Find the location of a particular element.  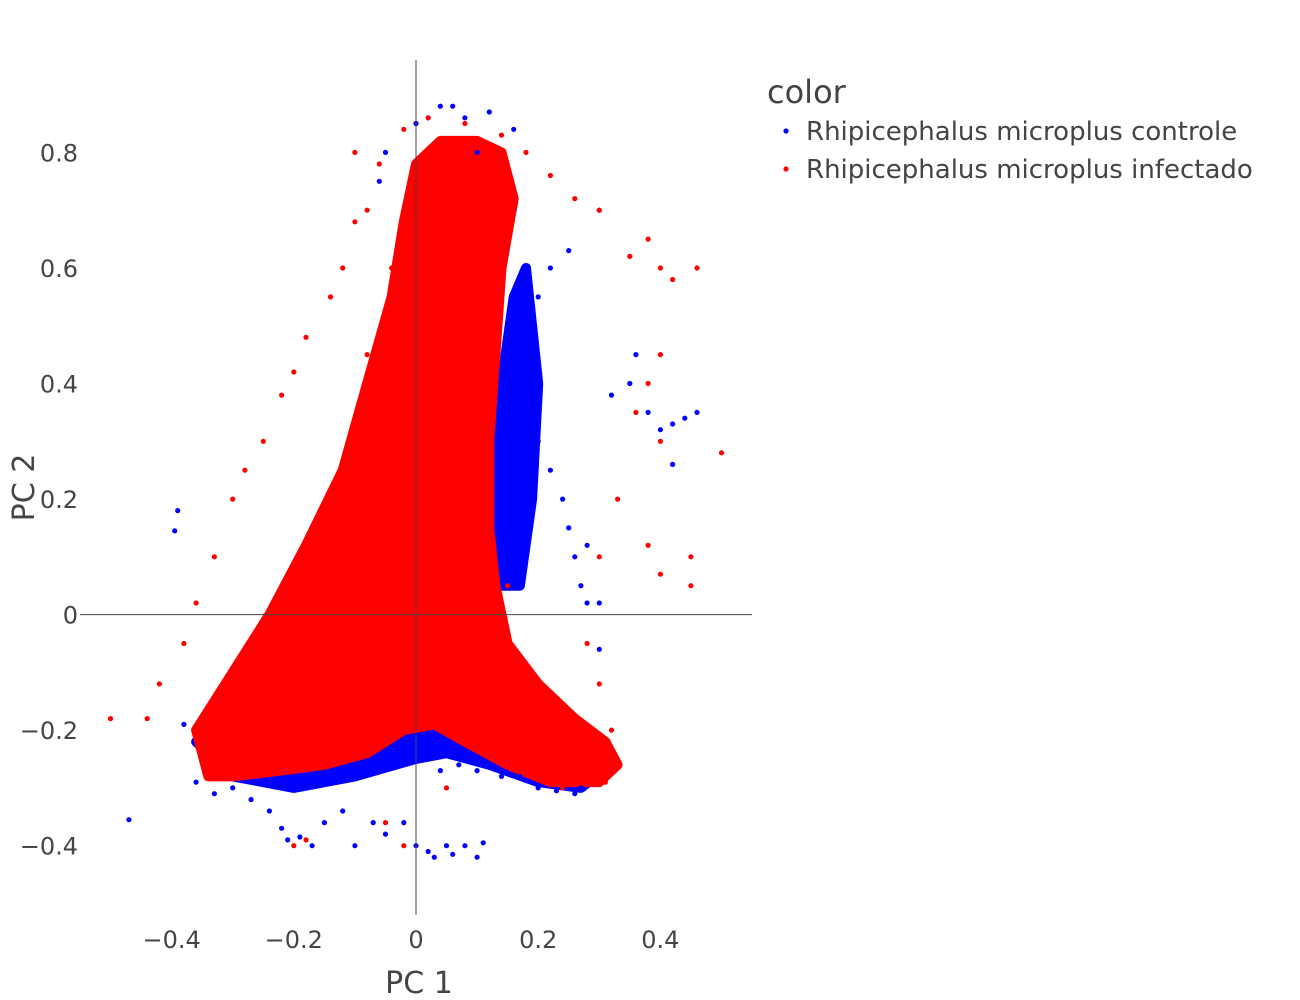

legend-label: Rhipicephalus microplus controle is located at coordinates (1021, 132).